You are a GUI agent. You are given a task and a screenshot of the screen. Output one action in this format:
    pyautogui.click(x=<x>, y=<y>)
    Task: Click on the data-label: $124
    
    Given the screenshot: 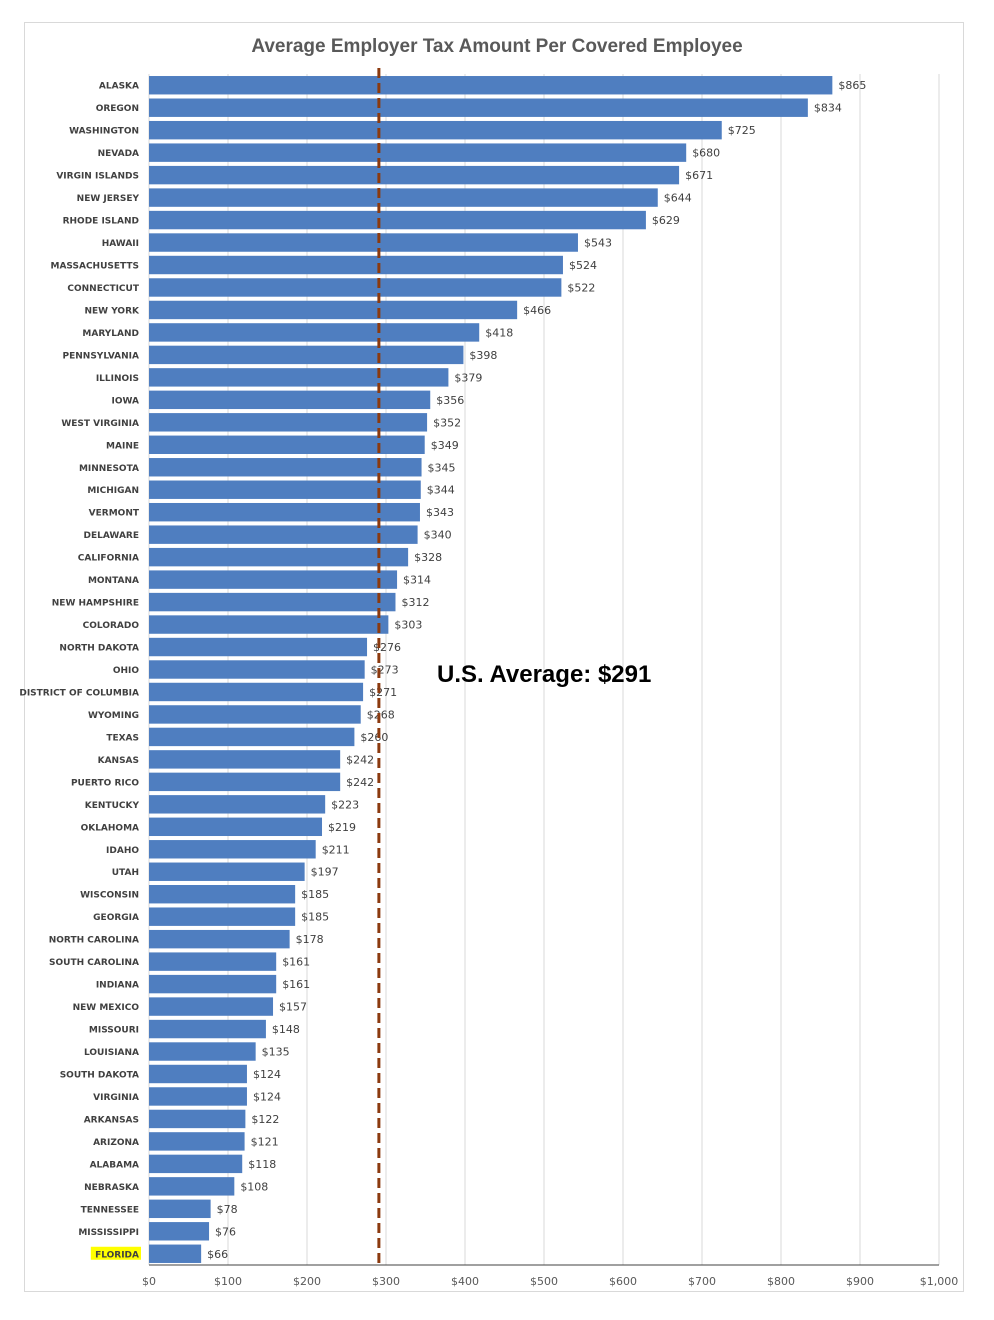 What is the action you would take?
    pyautogui.click(x=267, y=1074)
    